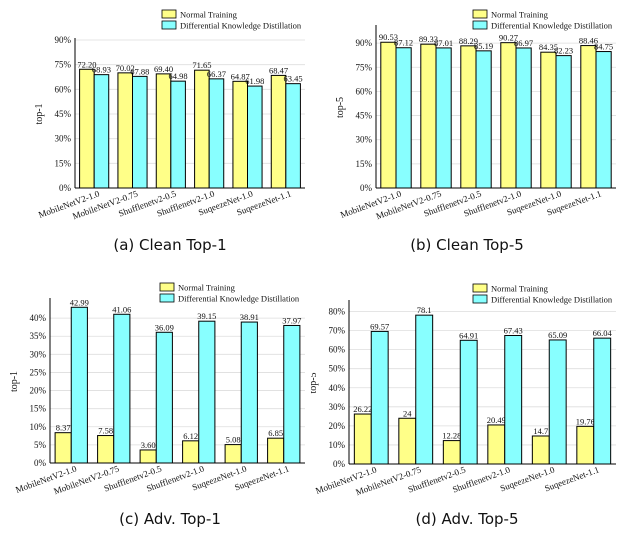  Describe the element at coordinates (163, 69) in the screenshot. I see `bar-value-label: 69.40` at that location.